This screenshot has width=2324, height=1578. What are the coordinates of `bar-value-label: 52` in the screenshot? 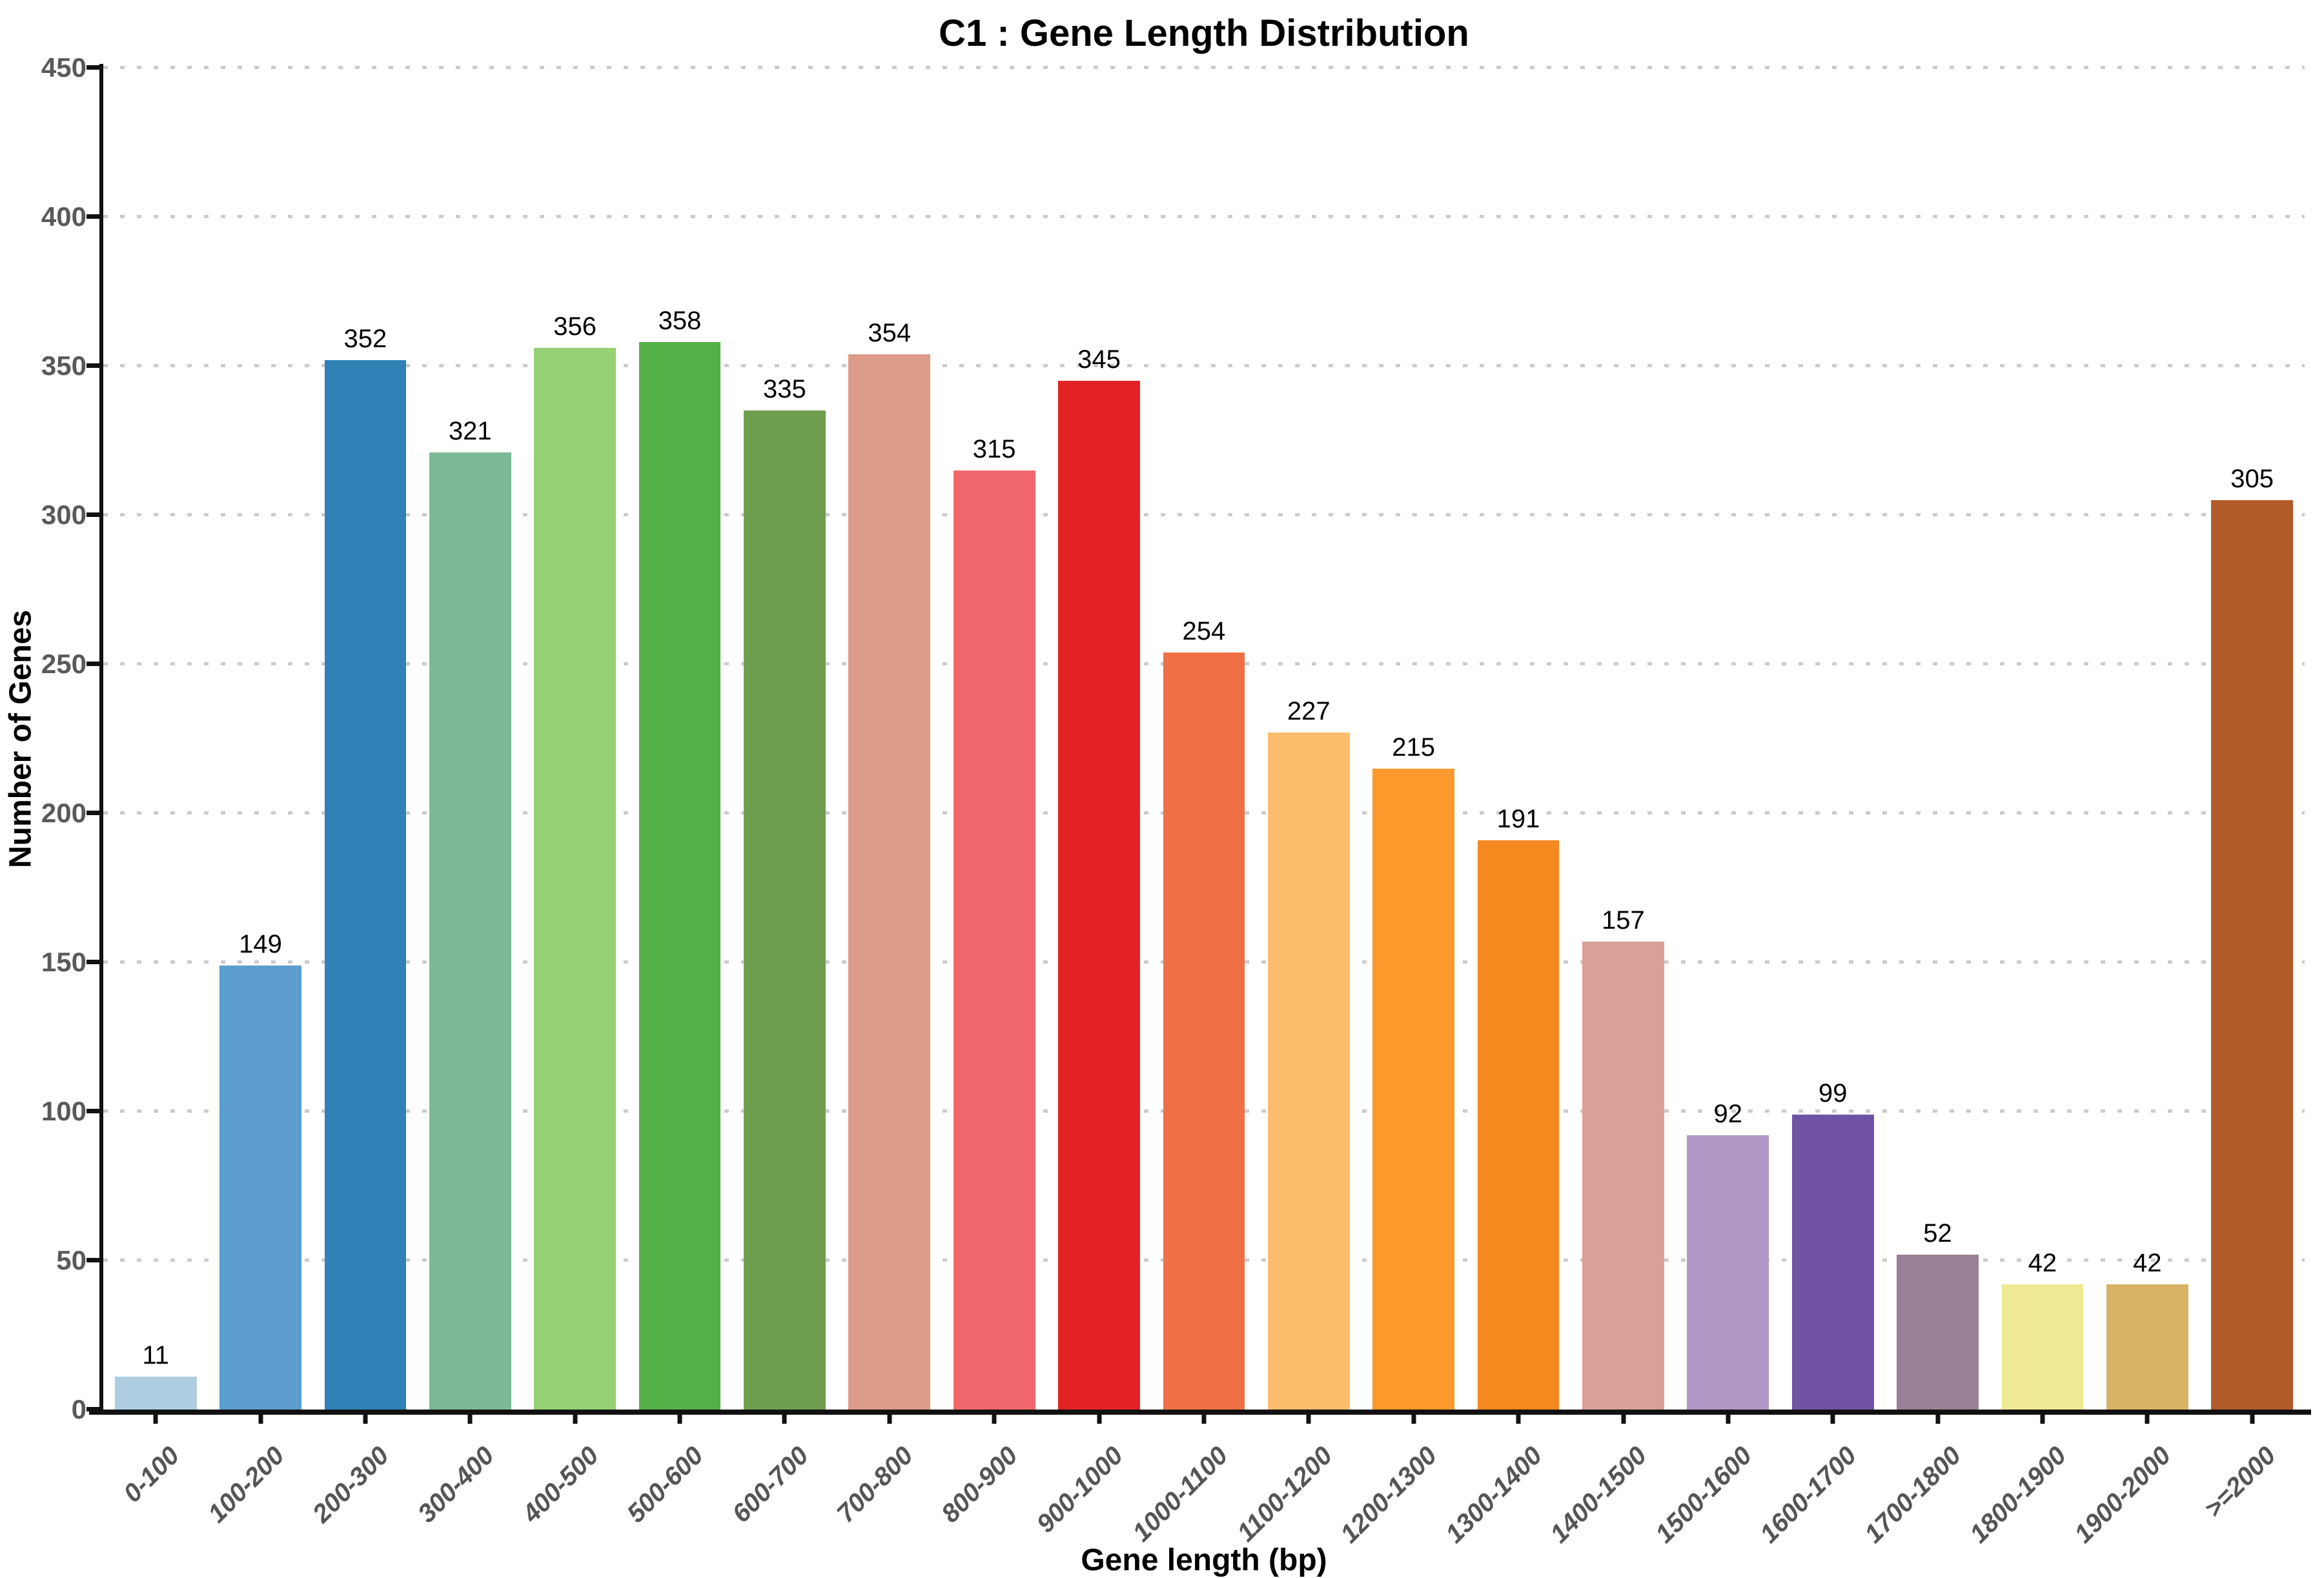 It's located at (1937, 1234).